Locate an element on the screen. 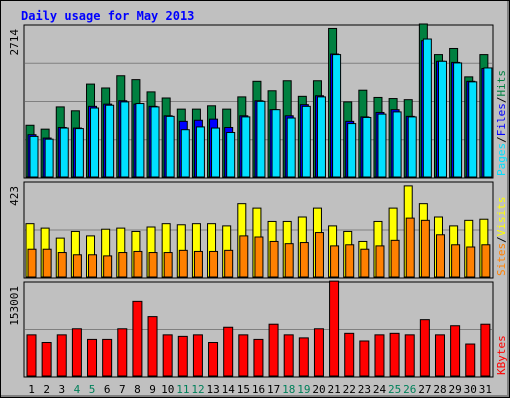  legend-entry: Pages is located at coordinates (501, 159).